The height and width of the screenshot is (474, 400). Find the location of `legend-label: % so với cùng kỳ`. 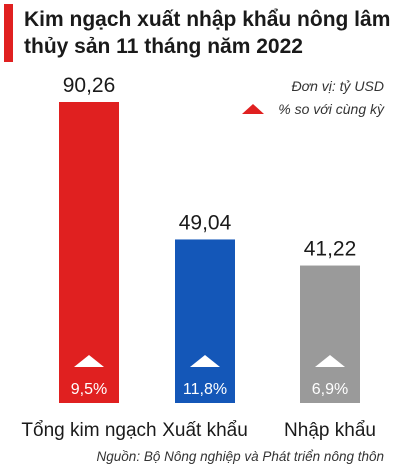

legend-label: % so với cùng kỳ is located at coordinates (331, 109).